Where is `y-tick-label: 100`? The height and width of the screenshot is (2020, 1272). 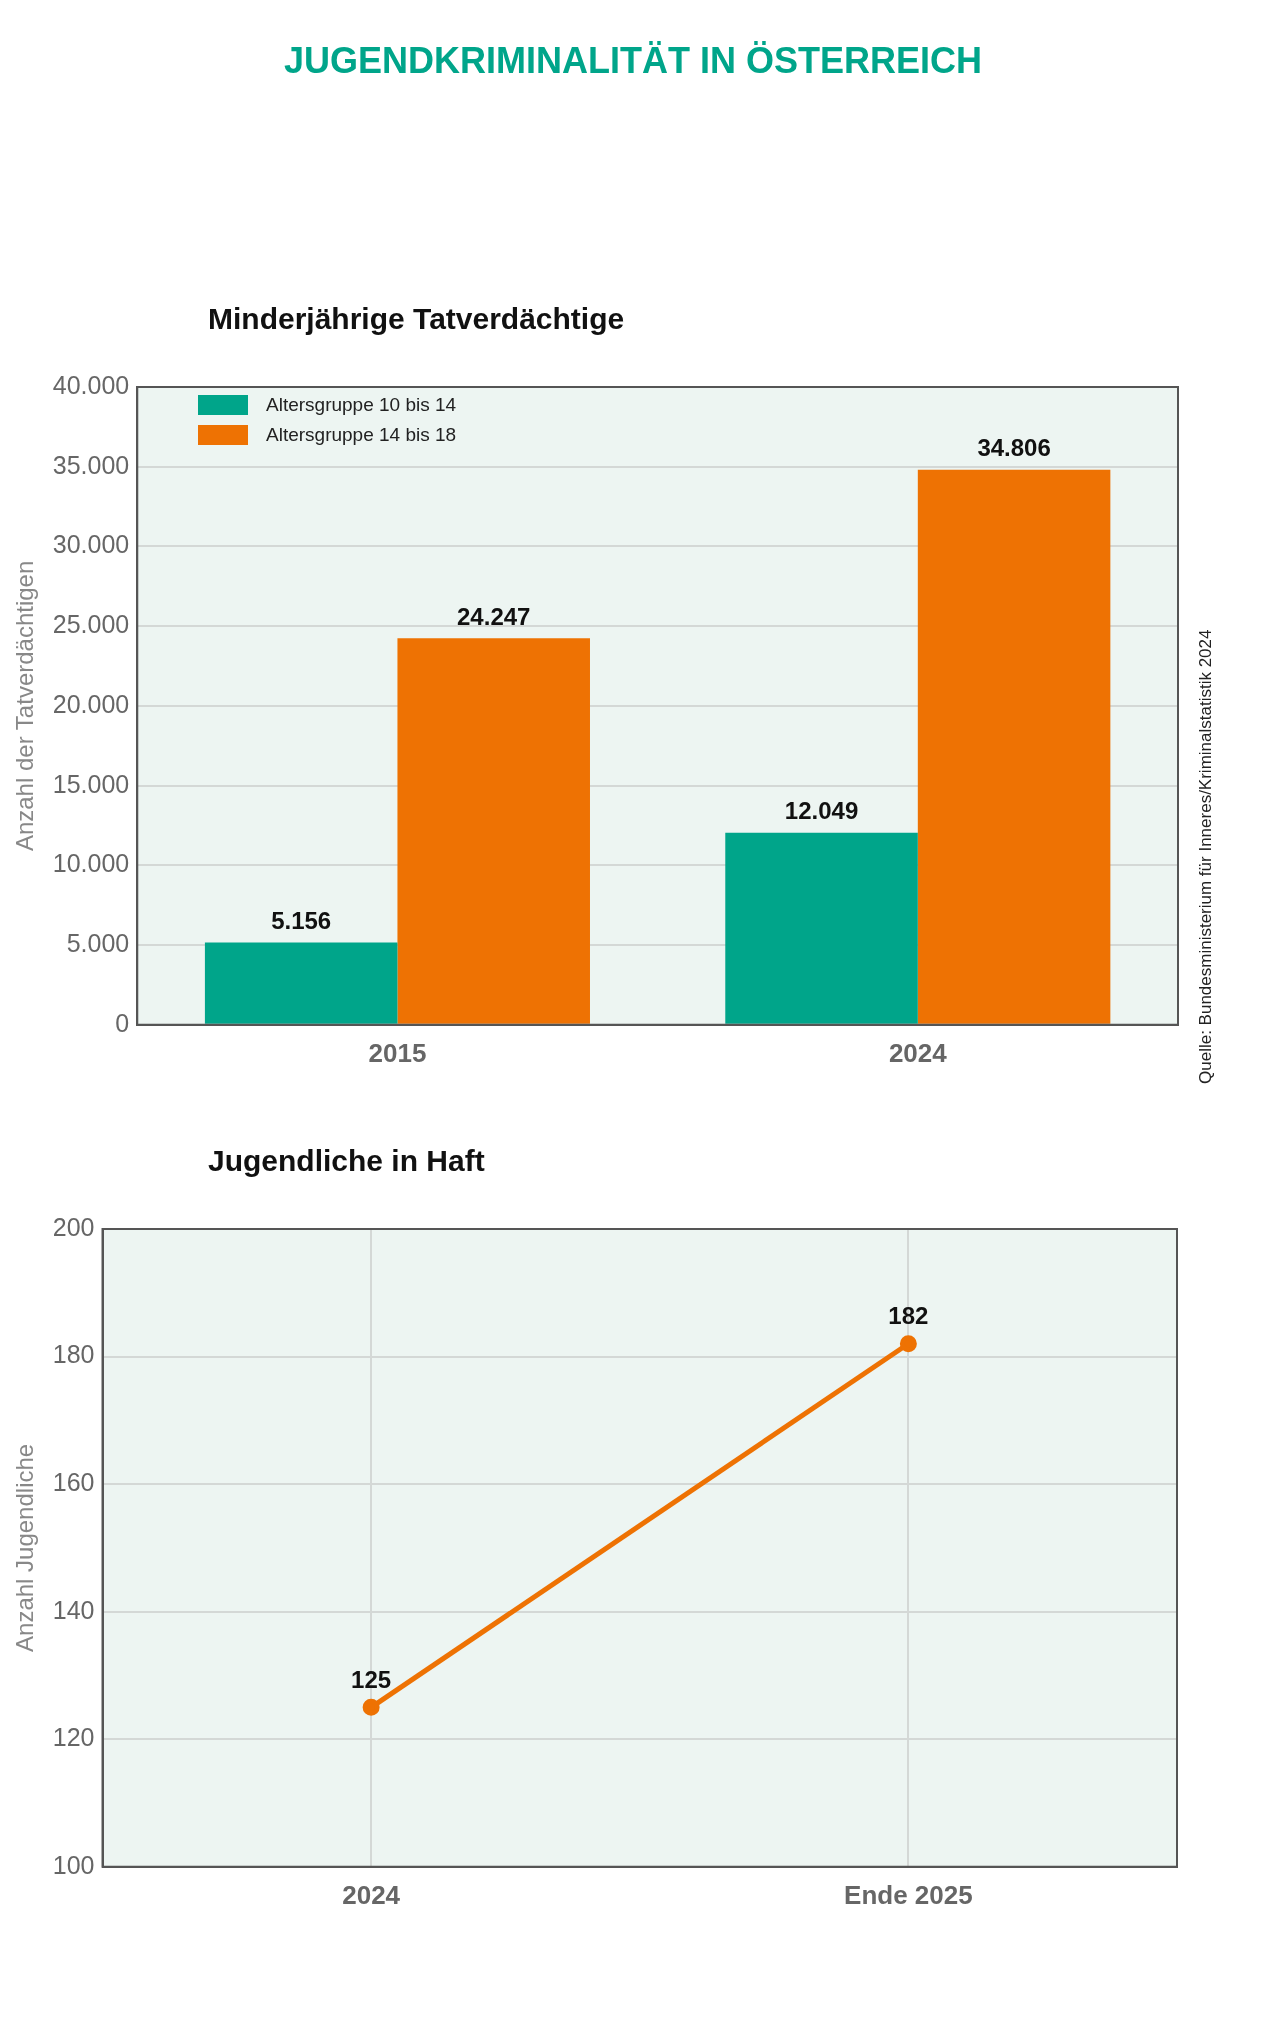 y-tick-label: 100 is located at coordinates (73, 1864).